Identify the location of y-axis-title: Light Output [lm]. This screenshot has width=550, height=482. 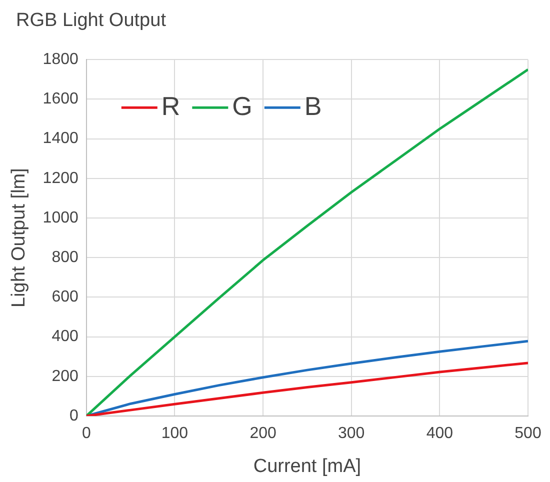
(19, 238).